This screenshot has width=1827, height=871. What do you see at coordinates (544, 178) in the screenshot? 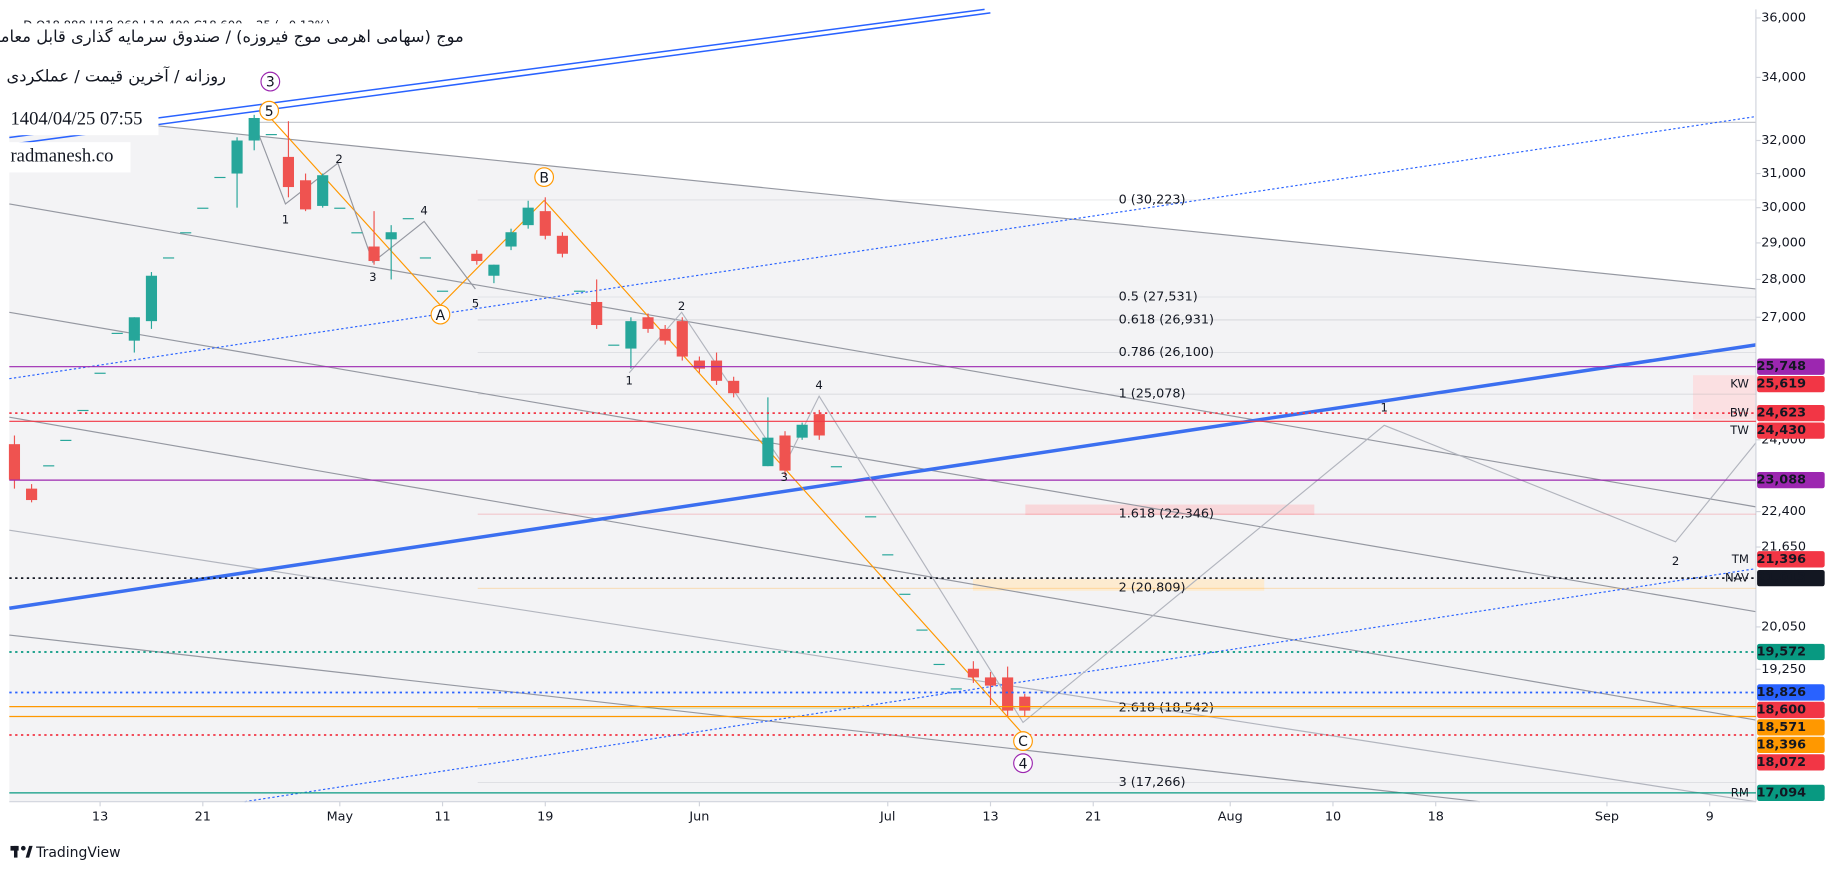
I see `wave-label: B` at bounding box center [544, 178].